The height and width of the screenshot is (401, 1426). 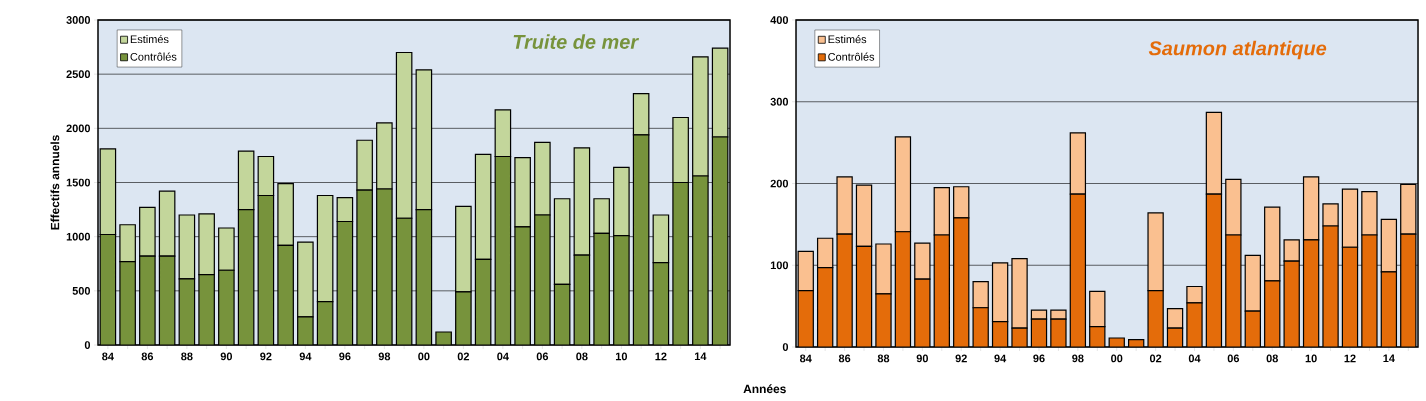 I want to click on y-axis-title: Effectifs annuels, so click(x=55, y=182).